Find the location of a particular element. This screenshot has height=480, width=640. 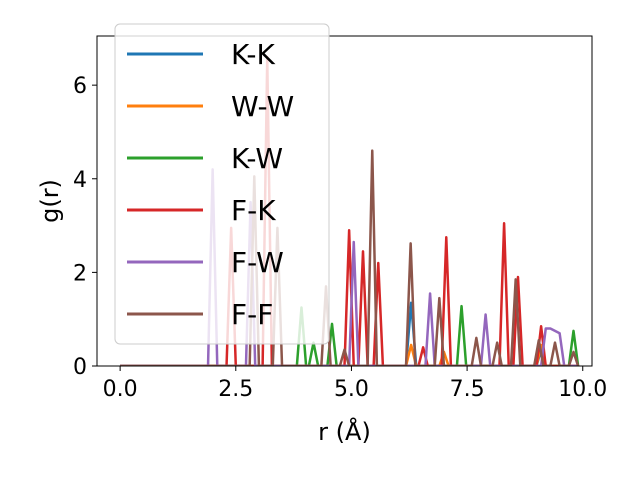

legend-item-f-w: F-W is located at coordinates (205, 262).